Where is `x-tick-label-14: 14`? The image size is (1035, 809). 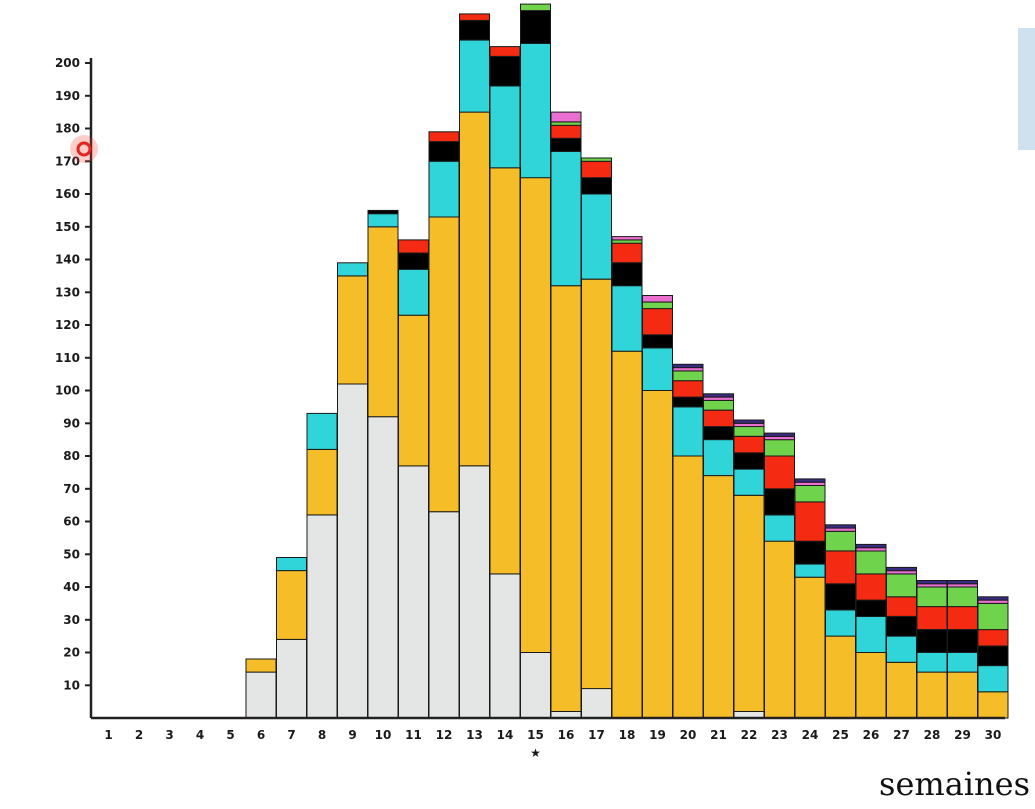 x-tick-label-14: 14 is located at coordinates (505, 735).